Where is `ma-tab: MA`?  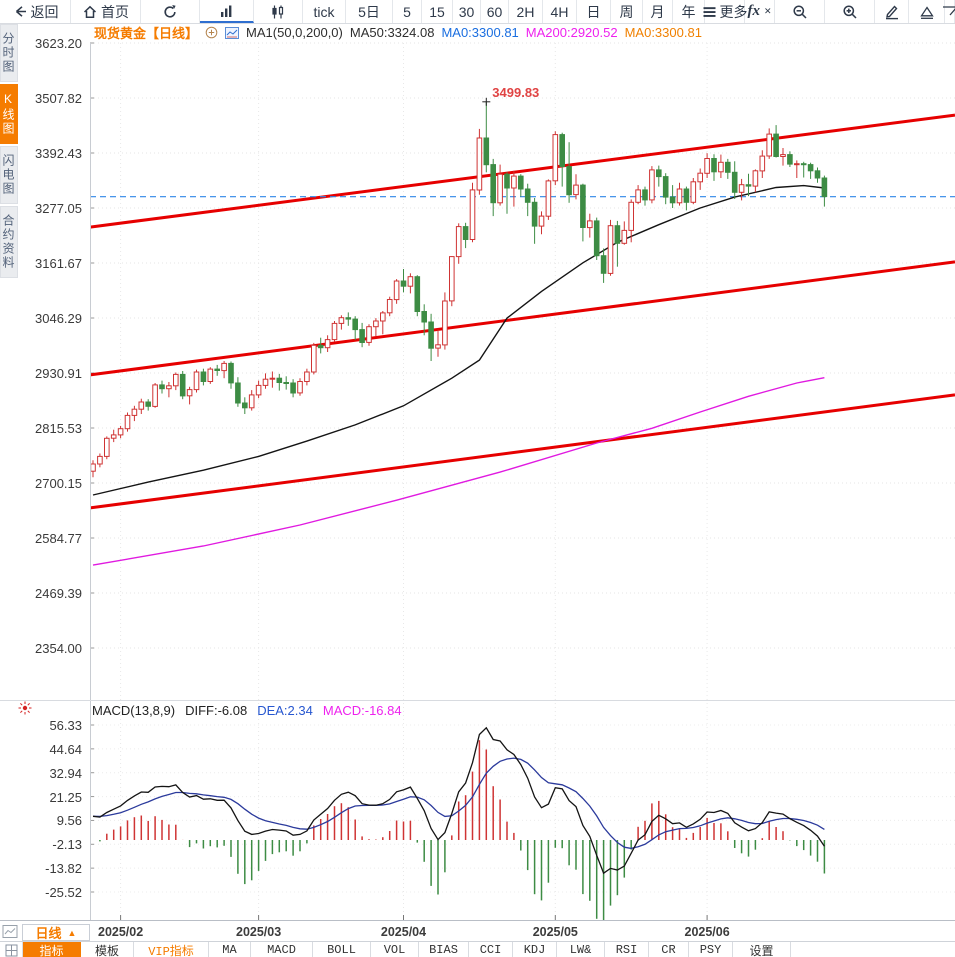 ma-tab: MA is located at coordinates (230, 949).